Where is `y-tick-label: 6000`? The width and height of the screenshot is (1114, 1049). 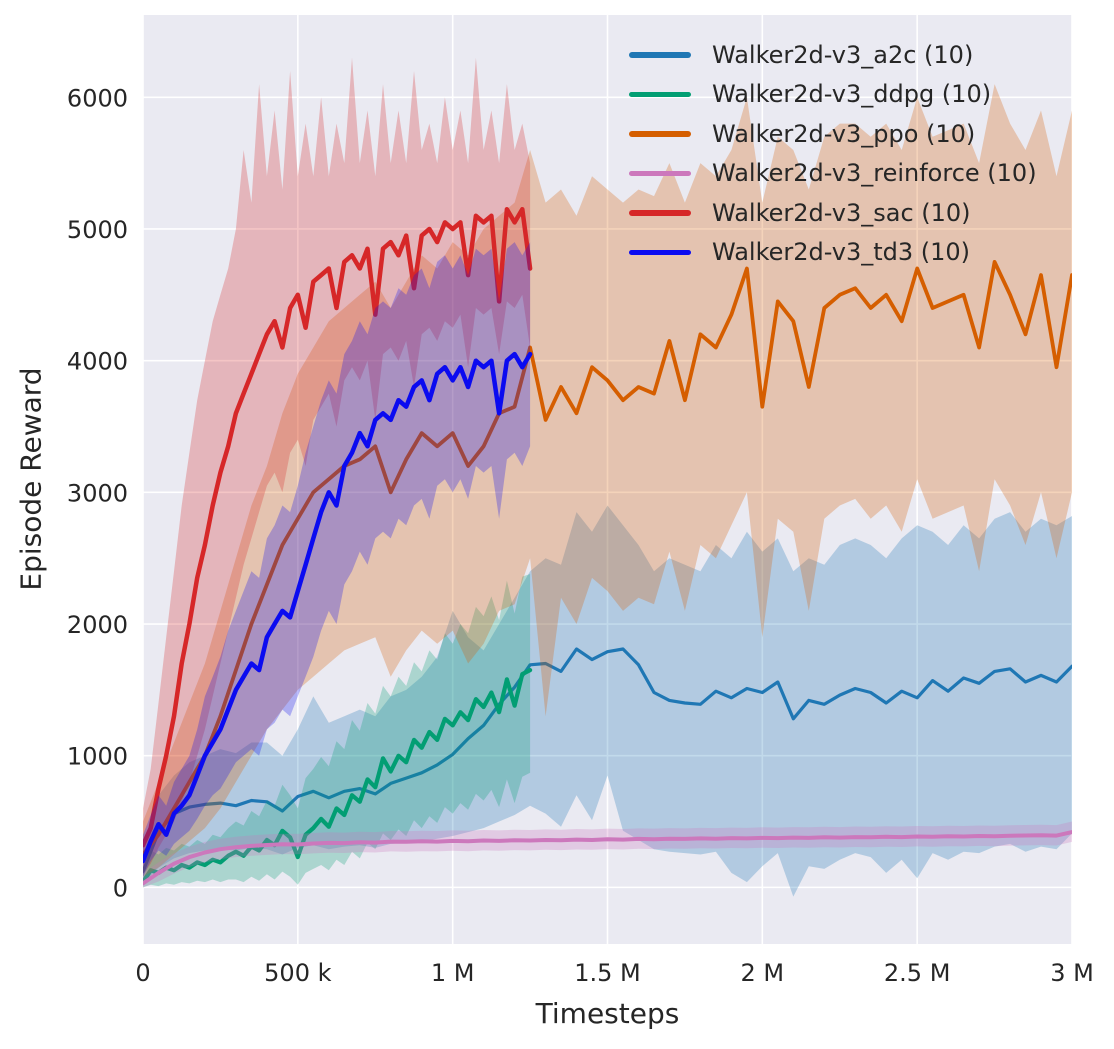 y-tick-label: 6000 is located at coordinates (97, 98).